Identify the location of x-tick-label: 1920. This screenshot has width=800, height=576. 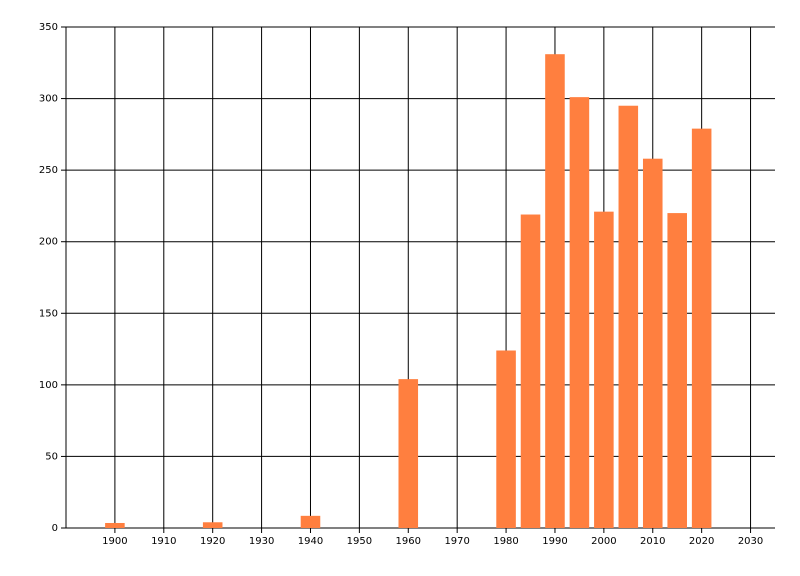
(212, 541).